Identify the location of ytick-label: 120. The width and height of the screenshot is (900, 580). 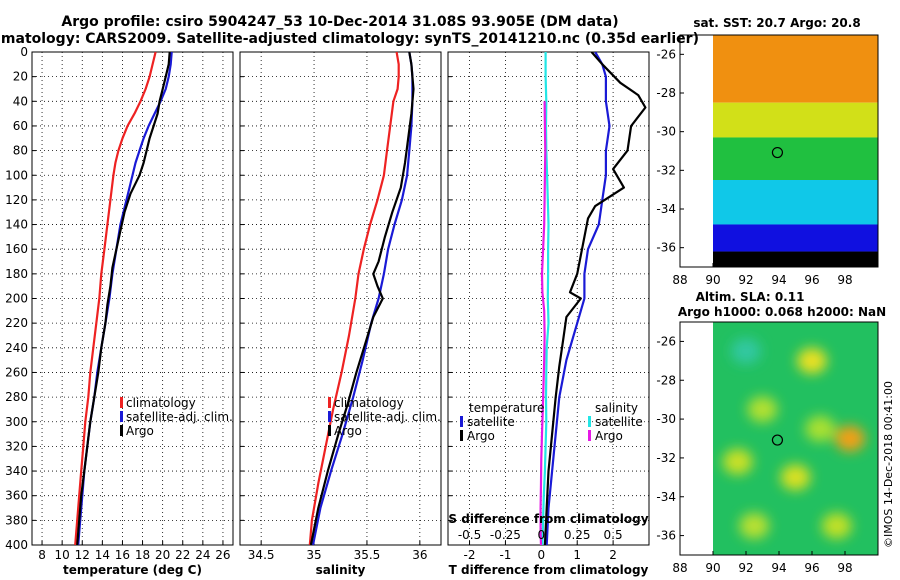
(16, 200).